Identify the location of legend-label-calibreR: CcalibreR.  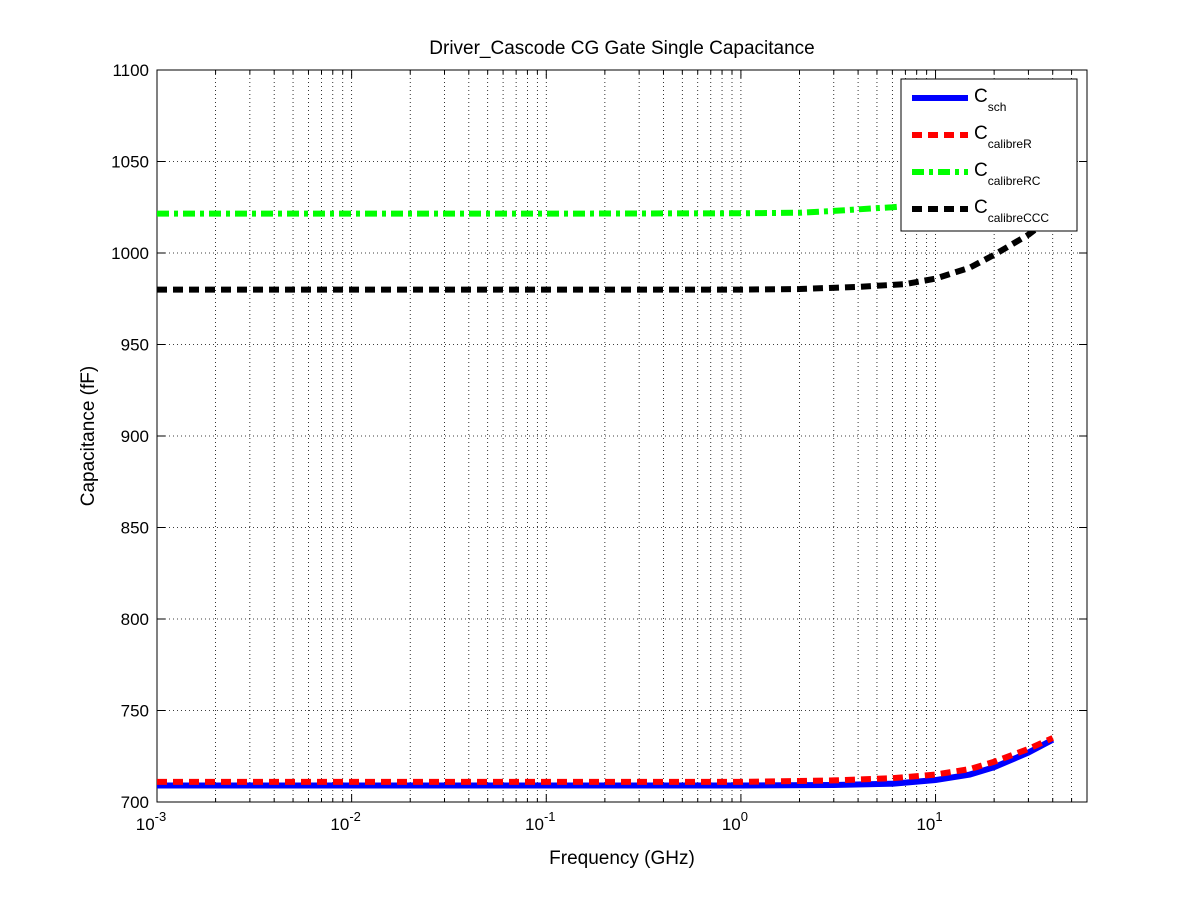
(1003, 137).